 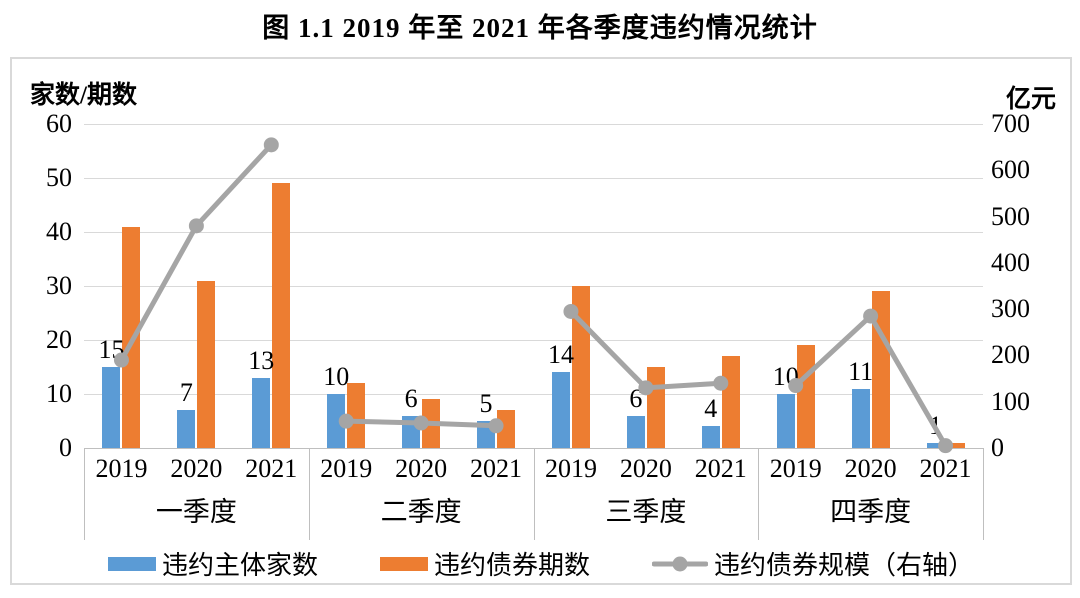 I want to click on right-axis-tick: 200, so click(x=1010, y=355).